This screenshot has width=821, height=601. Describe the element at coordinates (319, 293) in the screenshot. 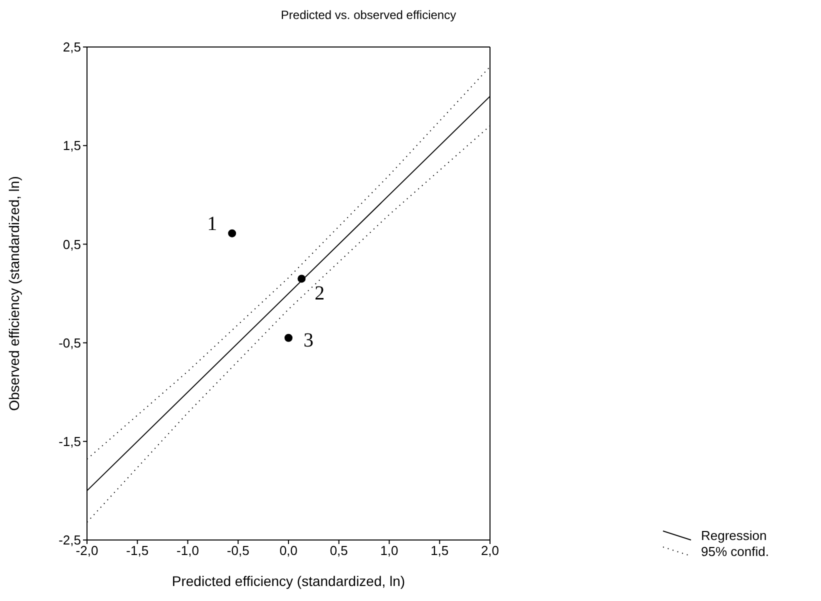

I see `annotation: 2` at that location.